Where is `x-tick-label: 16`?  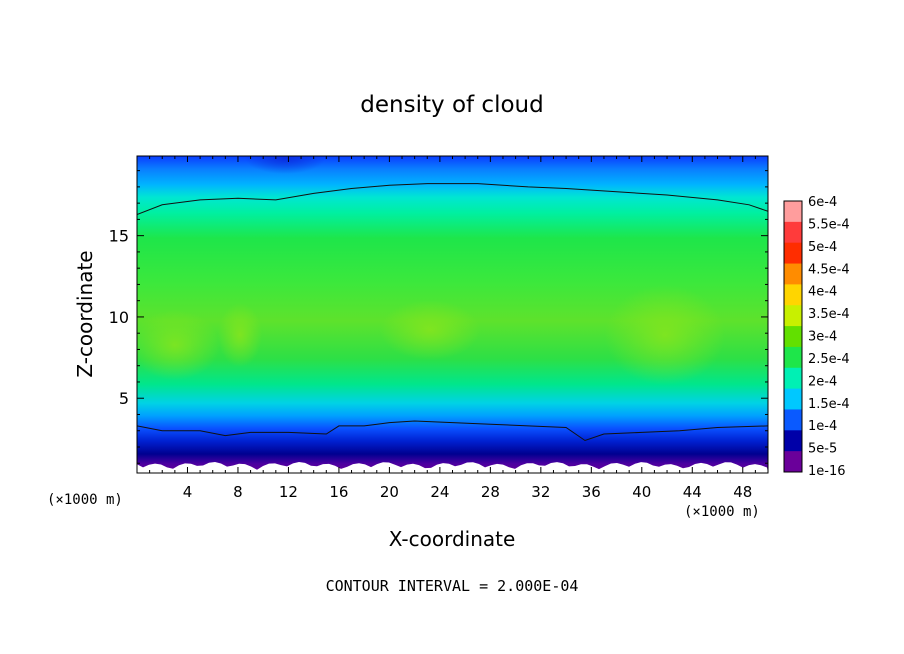
x-tick-label: 16 is located at coordinates (338, 492).